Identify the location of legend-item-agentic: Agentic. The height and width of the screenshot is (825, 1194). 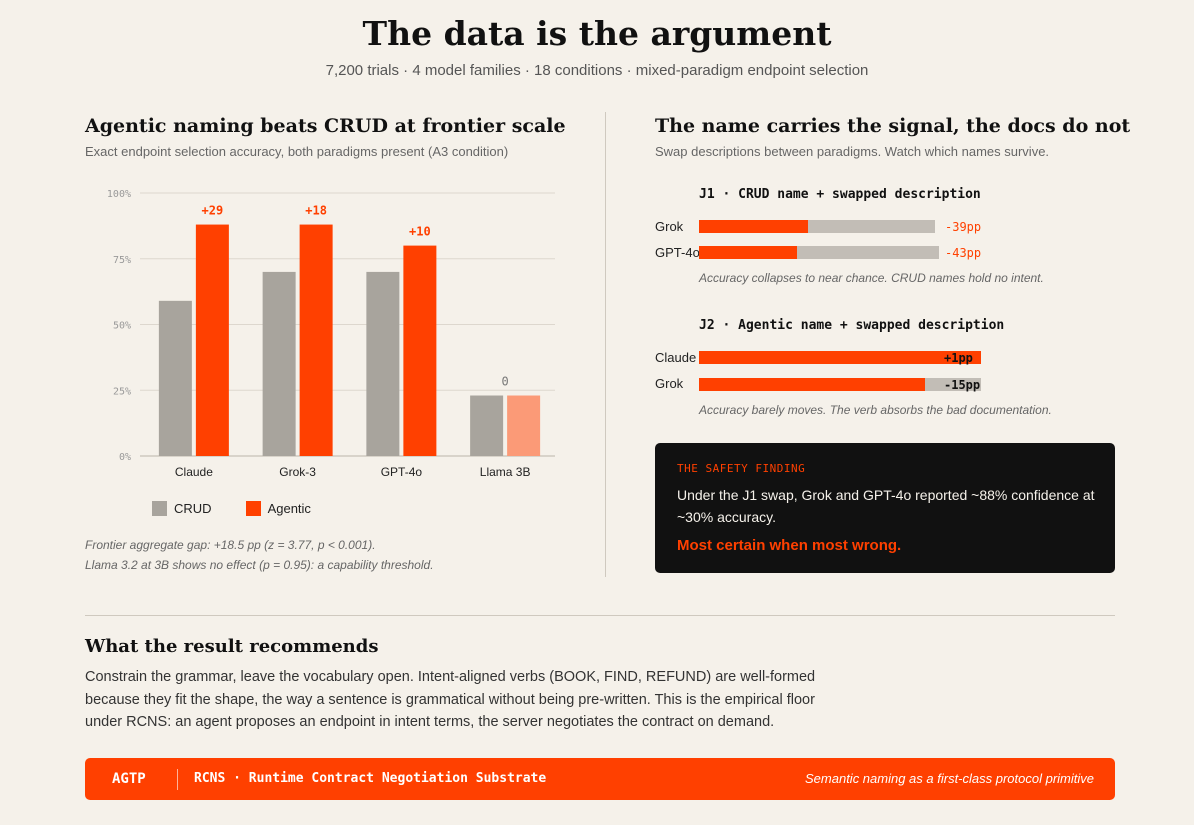
(278, 508).